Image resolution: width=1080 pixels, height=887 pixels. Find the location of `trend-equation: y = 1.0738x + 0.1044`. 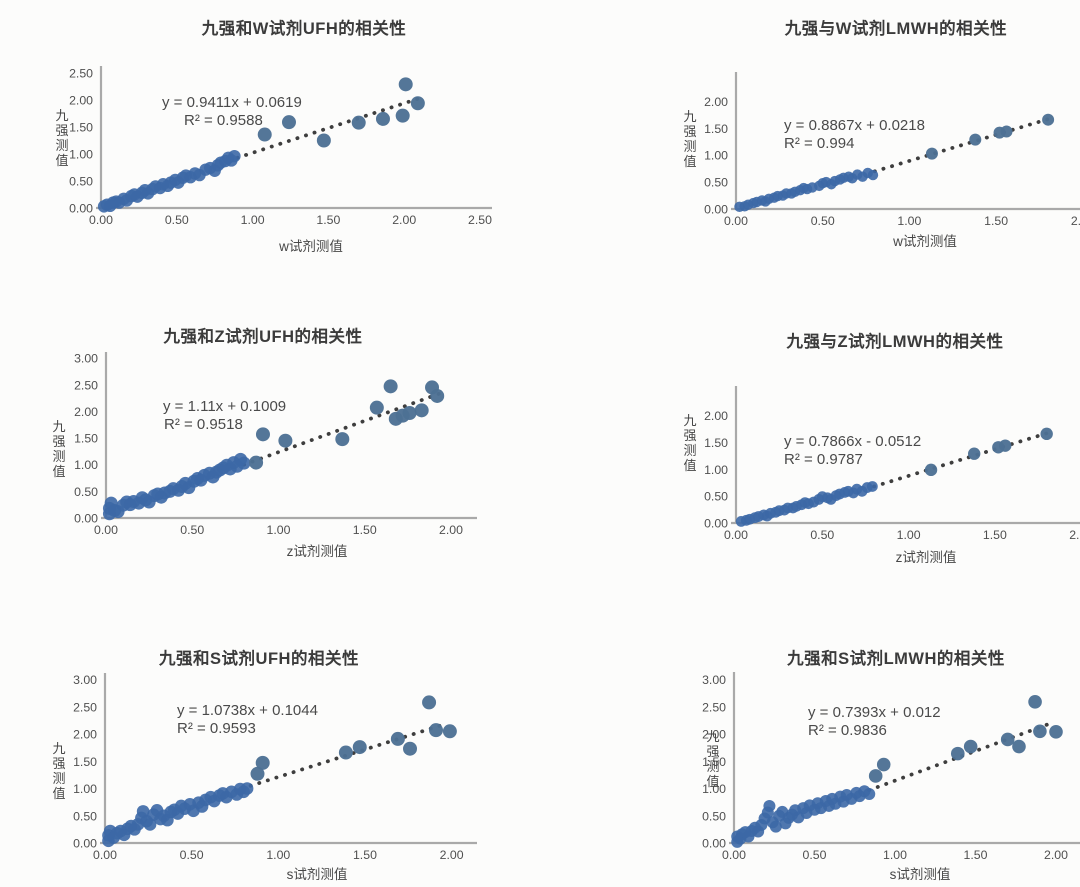

trend-equation: y = 1.0738x + 0.1044 is located at coordinates (247, 710).